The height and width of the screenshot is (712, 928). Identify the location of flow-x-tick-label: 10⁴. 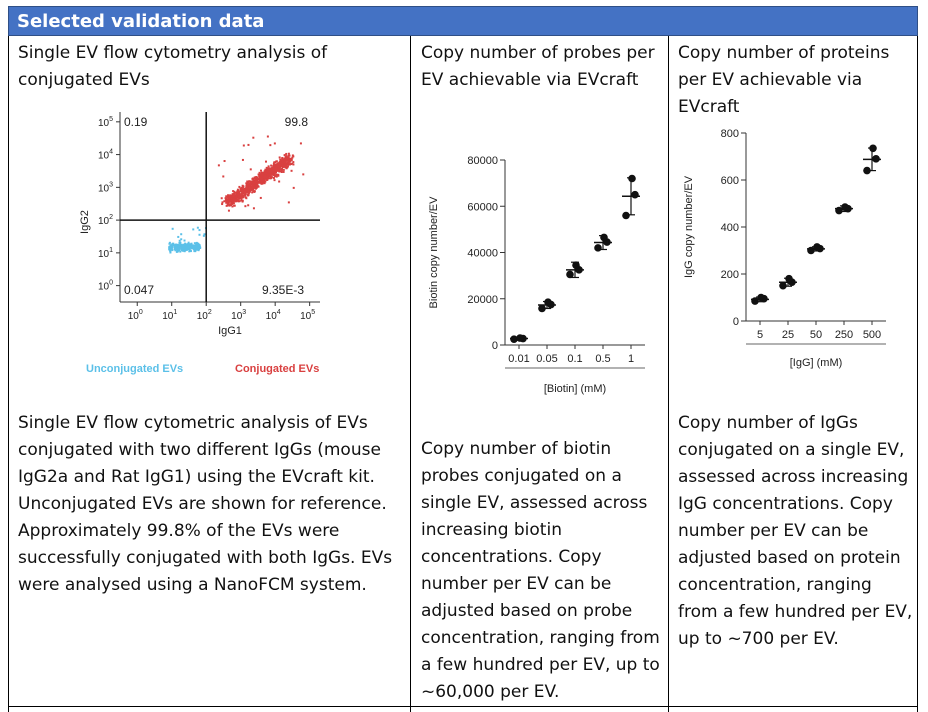
(273, 315).